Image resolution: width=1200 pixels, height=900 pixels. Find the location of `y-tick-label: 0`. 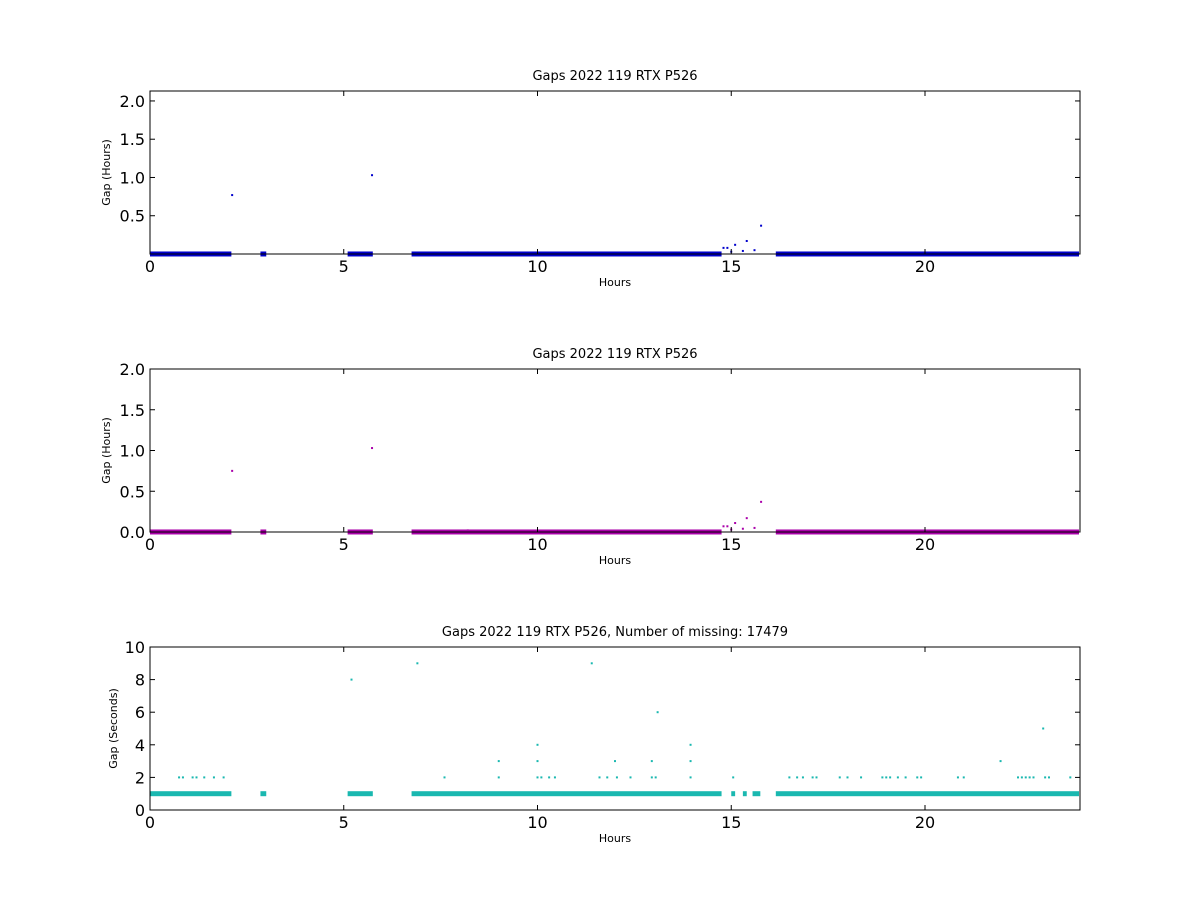

y-tick-label: 0 is located at coordinates (140, 810).